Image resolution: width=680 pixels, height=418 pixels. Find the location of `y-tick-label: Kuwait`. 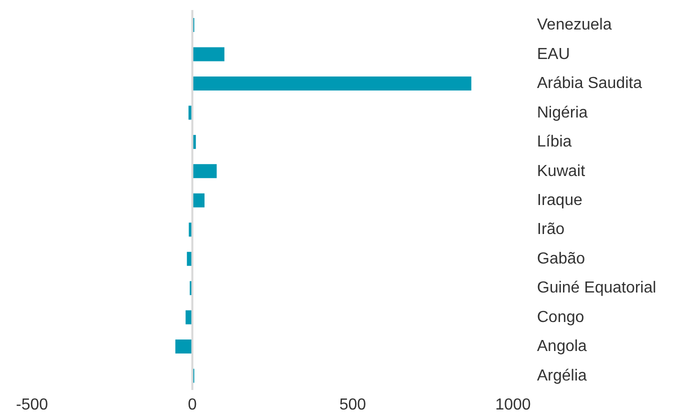

y-tick-label: Kuwait is located at coordinates (561, 171).